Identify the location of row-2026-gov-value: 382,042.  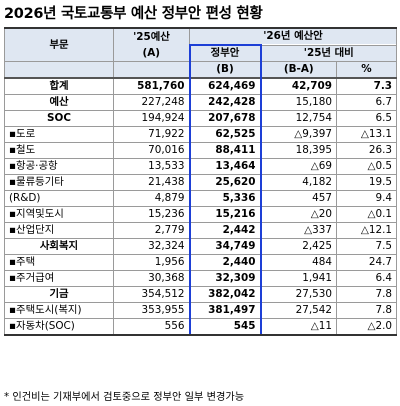
(225, 294).